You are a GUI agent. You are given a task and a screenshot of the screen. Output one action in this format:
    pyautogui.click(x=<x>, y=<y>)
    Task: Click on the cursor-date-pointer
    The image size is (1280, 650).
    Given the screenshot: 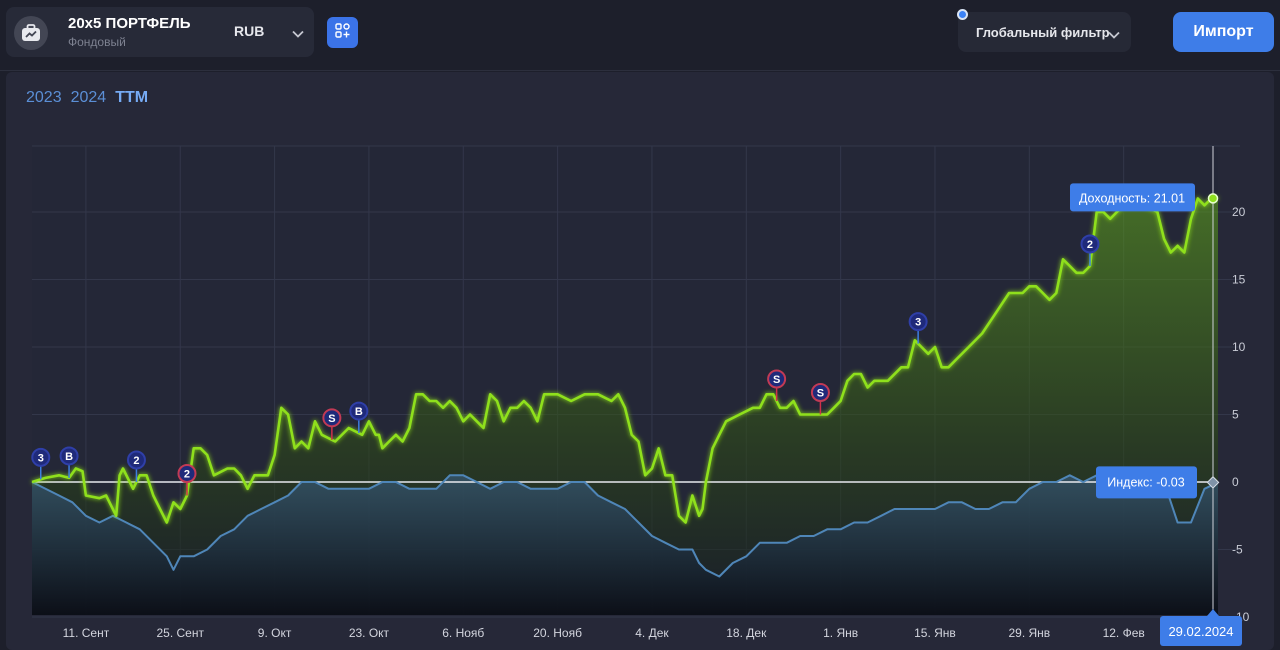 What is the action you would take?
    pyautogui.click(x=1213, y=612)
    